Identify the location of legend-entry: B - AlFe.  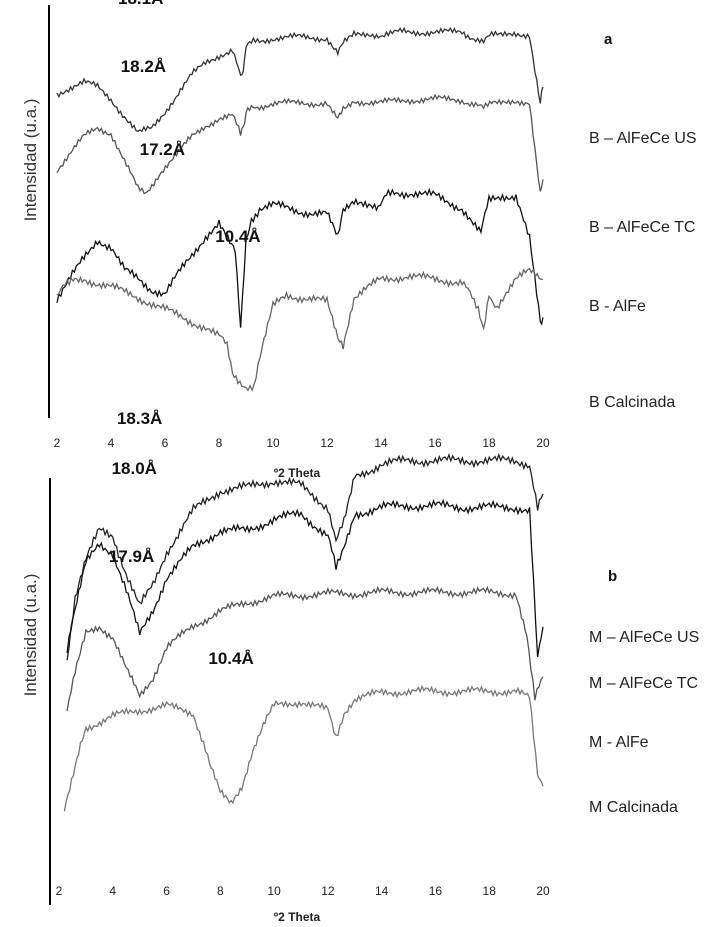
(617, 306).